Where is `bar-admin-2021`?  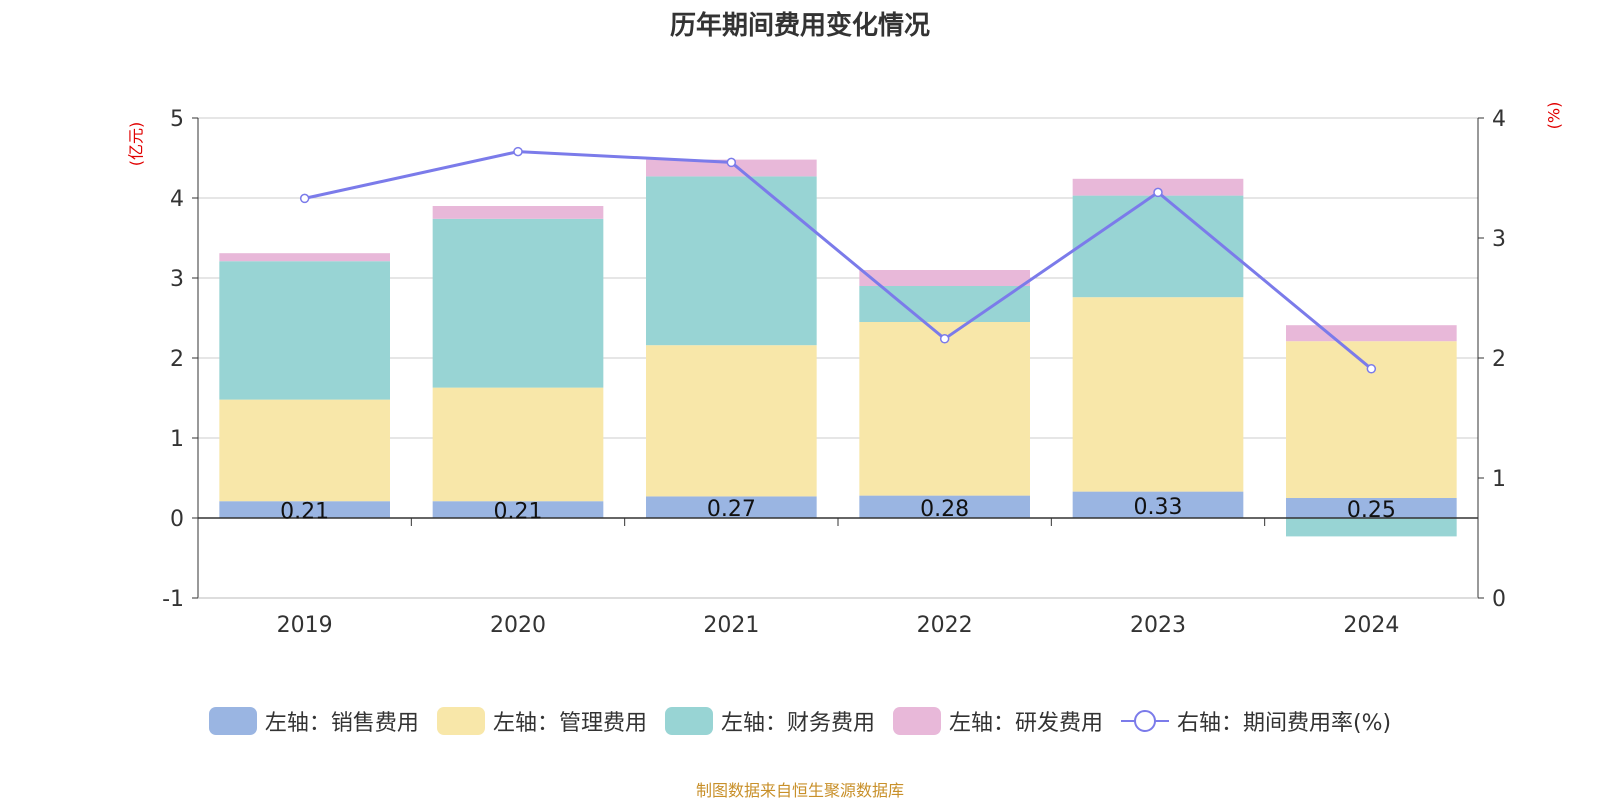 bar-admin-2021 is located at coordinates (731, 421).